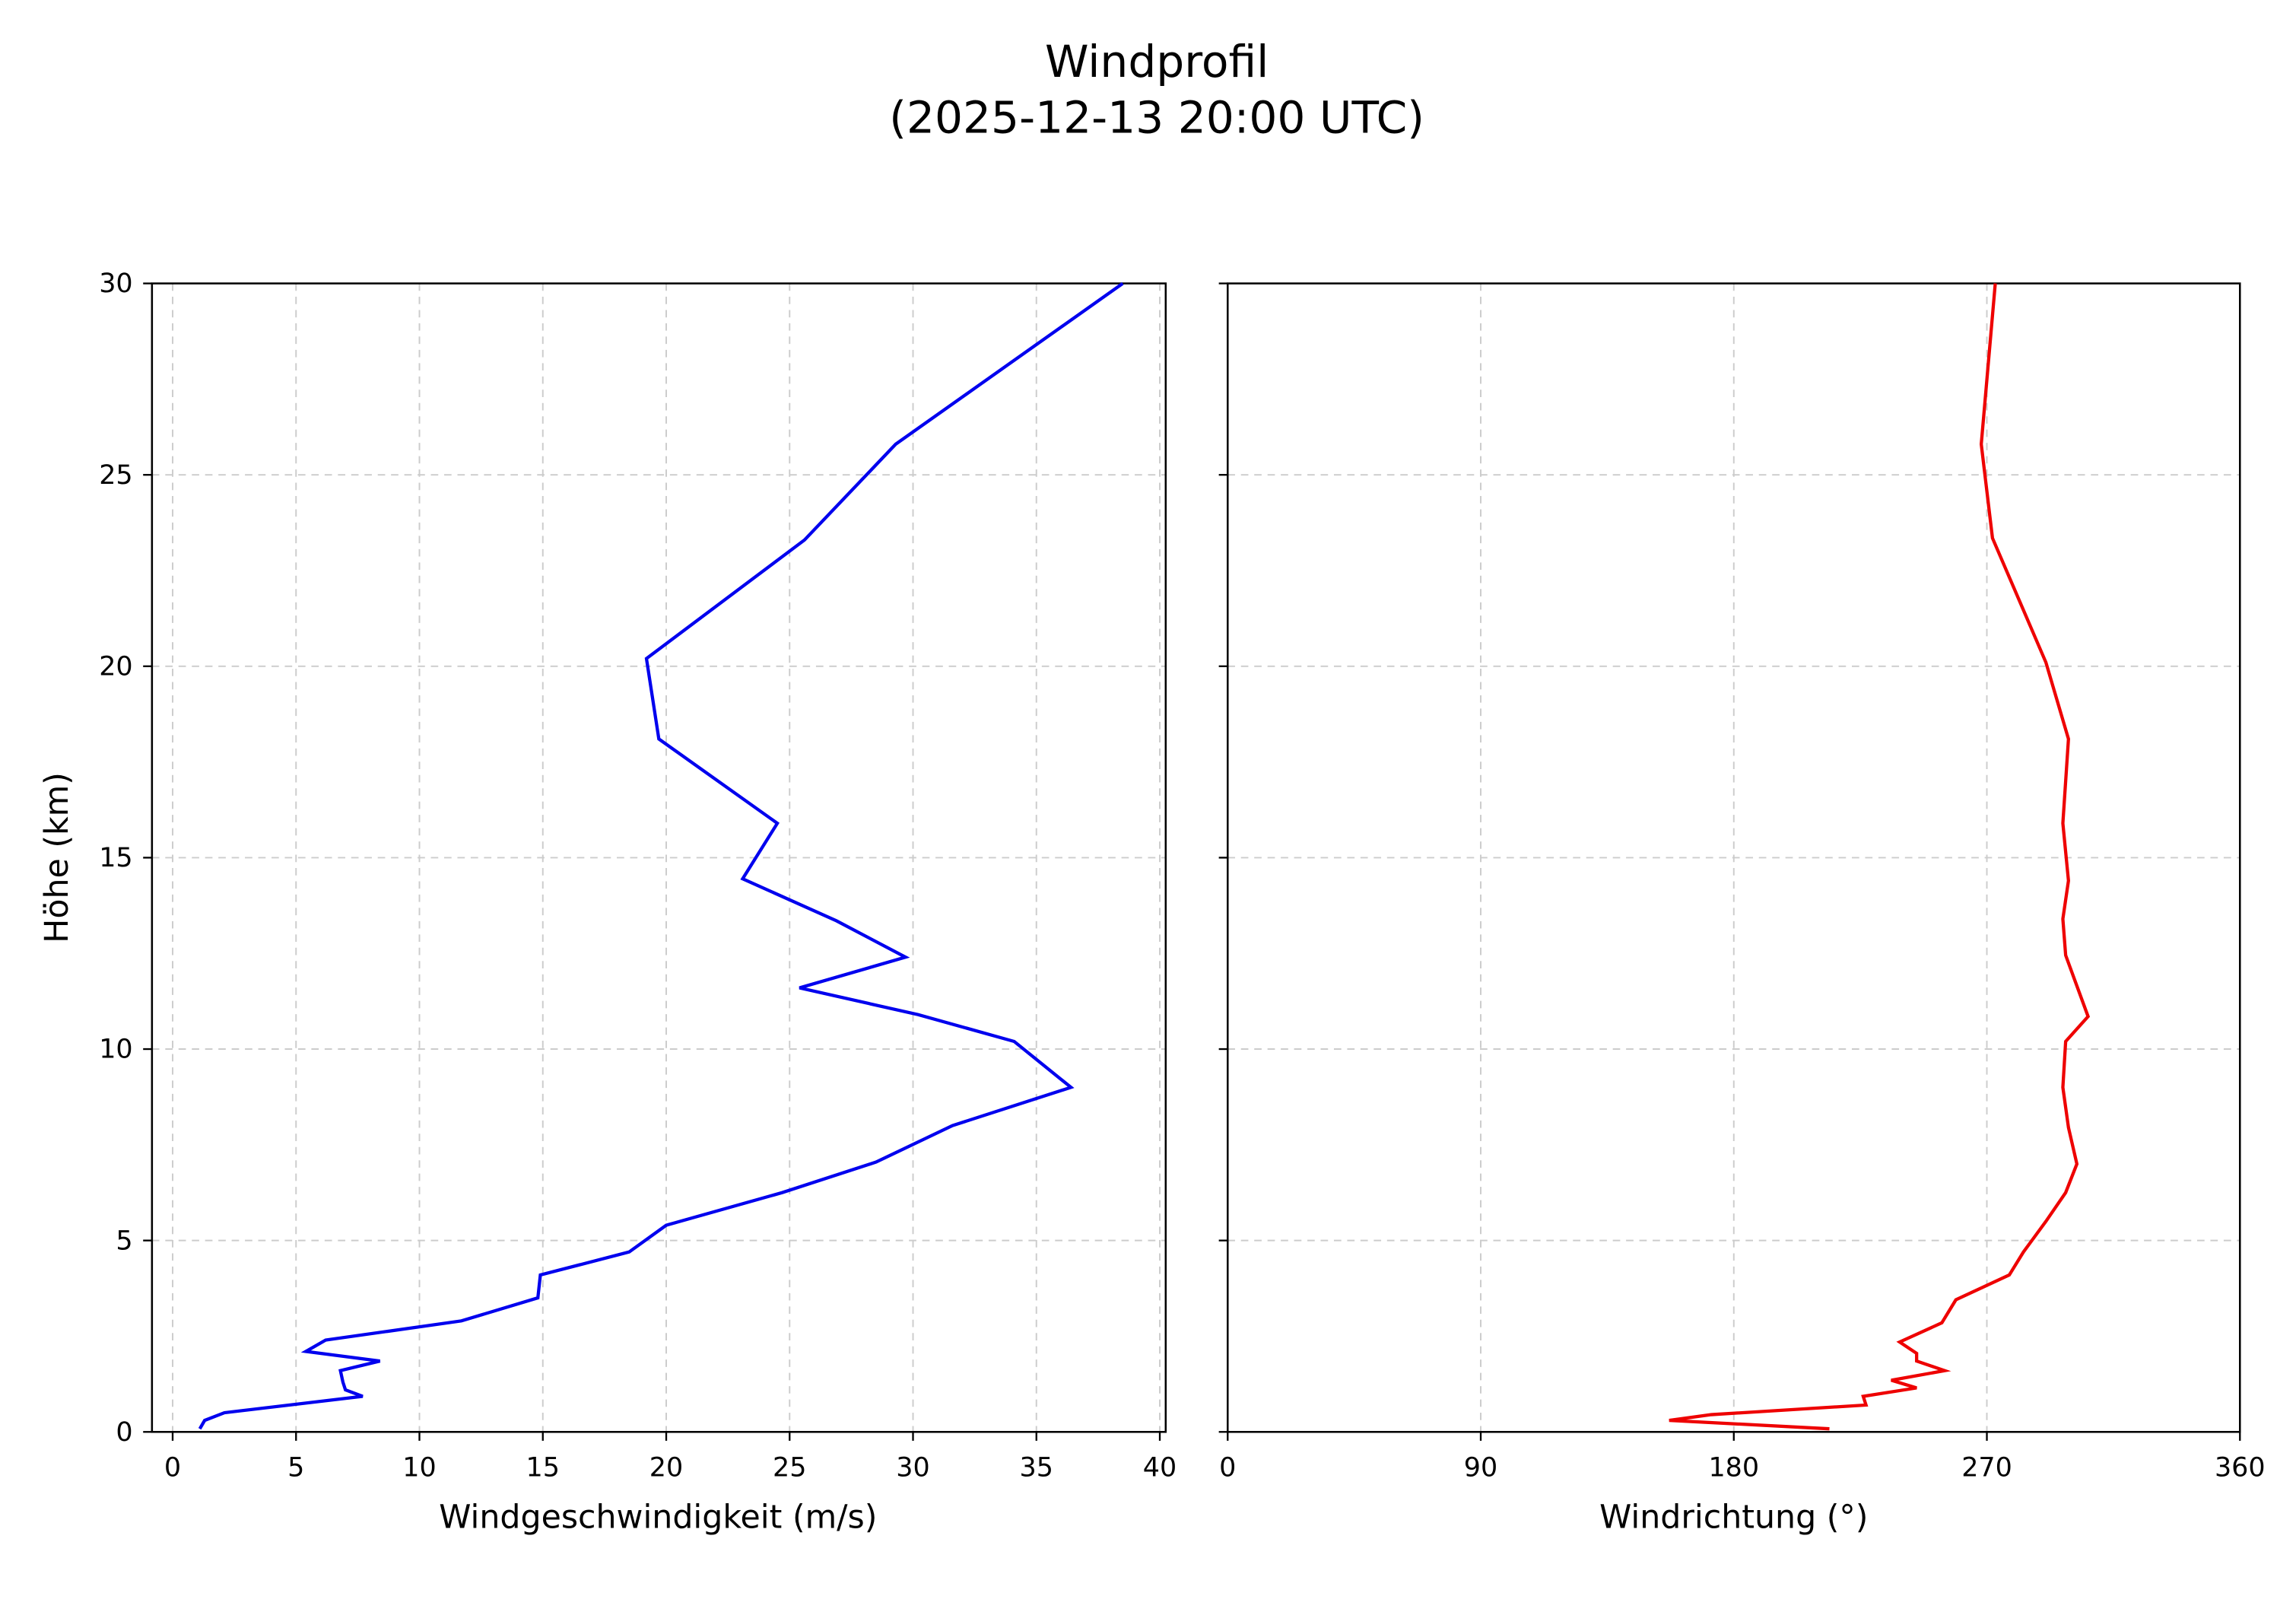 The width and height of the screenshot is (2296, 1612). Describe the element at coordinates (1156, 118) in the screenshot. I see `figure-subtitle: (2025-12-13 20:00 UTC)` at that location.